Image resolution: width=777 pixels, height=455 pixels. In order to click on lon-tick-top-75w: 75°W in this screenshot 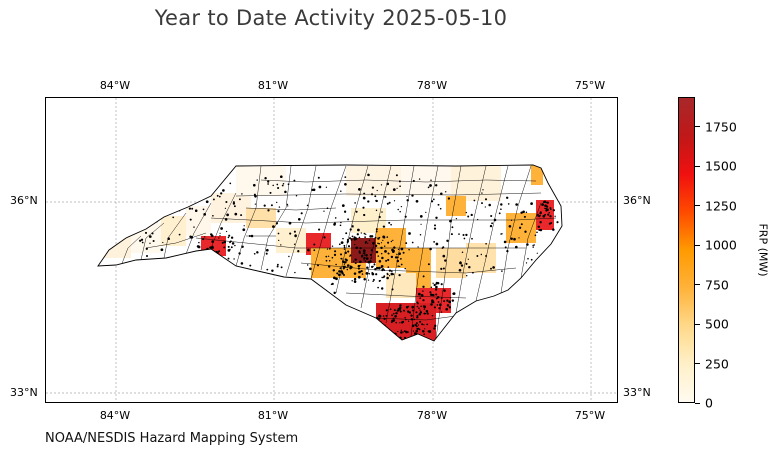, I will do `click(590, 85)`.